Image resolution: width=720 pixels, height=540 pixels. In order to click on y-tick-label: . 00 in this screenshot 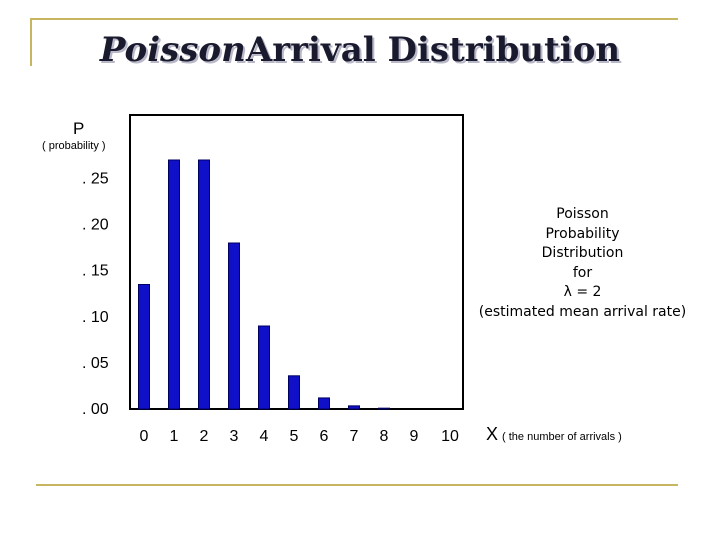, I will do `click(95, 409)`.